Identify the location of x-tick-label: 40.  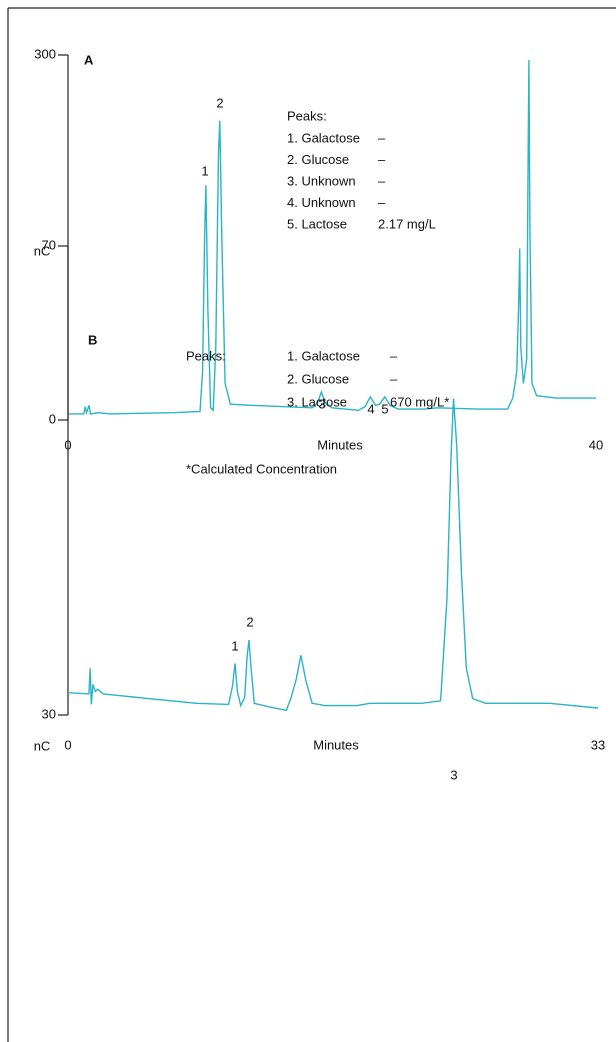
(596, 444).